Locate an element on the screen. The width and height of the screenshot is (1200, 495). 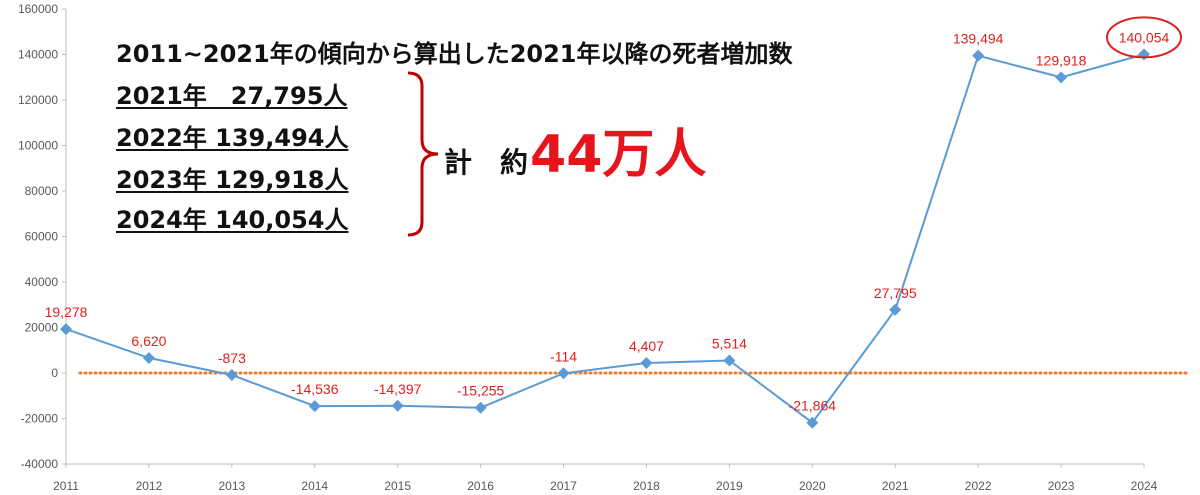
y-tick-label: 60000 is located at coordinates (42, 237).